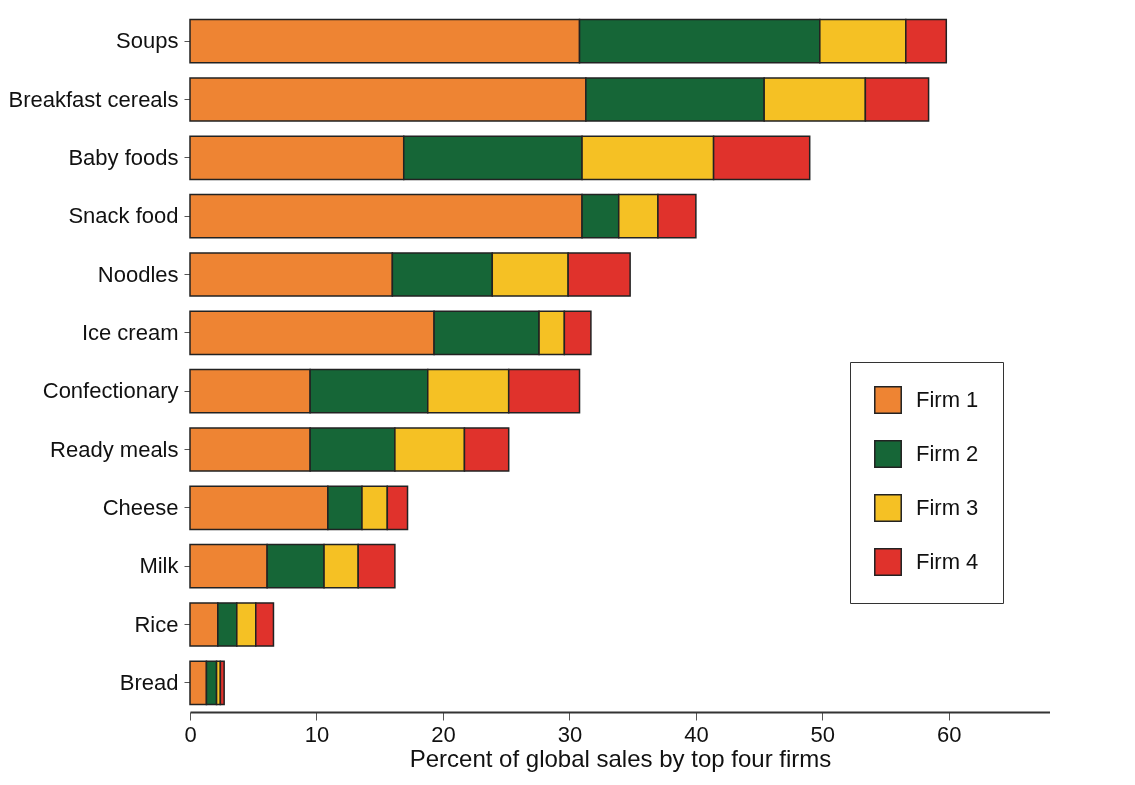 The width and height of the screenshot is (1135, 785). Describe the element at coordinates (317, 734) in the screenshot. I see `x-tick-label: 10` at that location.